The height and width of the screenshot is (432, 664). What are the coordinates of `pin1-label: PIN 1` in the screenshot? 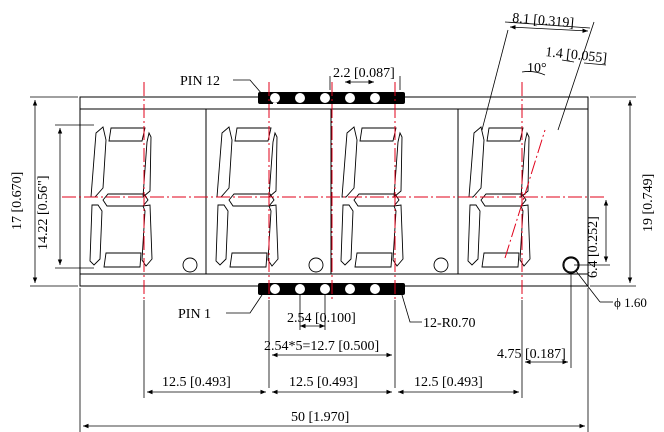 It's located at (194, 314).